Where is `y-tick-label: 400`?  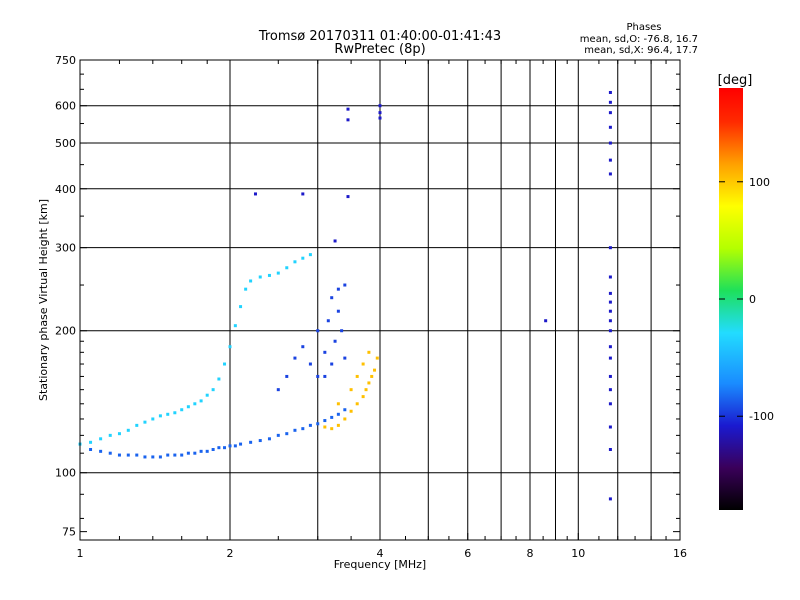 y-tick-label: 400 is located at coordinates (65, 189).